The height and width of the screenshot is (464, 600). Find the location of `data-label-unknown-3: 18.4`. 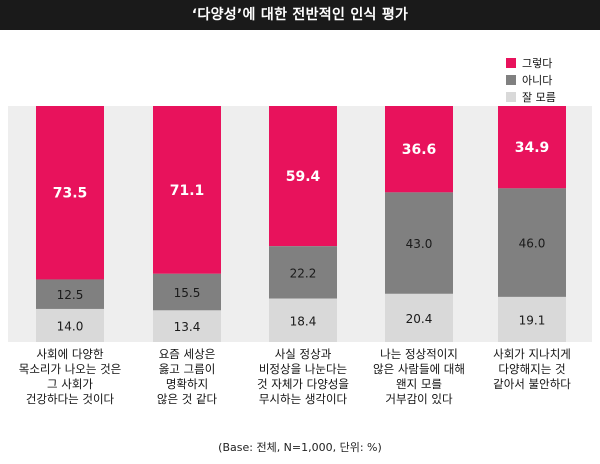

data-label-unknown-3: 18.4 is located at coordinates (303, 321).